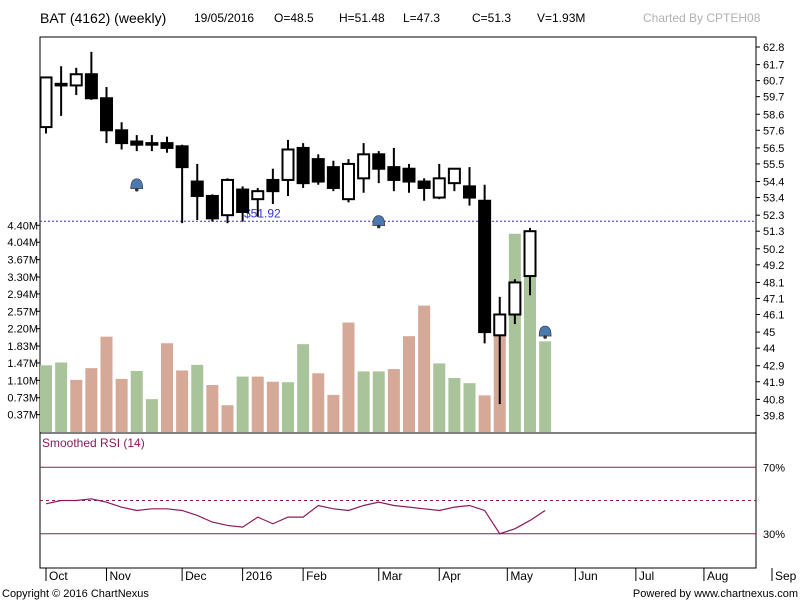 The width and height of the screenshot is (800, 600). What do you see at coordinates (224, 18) in the screenshot?
I see `header-date: 19/05/2016` at bounding box center [224, 18].